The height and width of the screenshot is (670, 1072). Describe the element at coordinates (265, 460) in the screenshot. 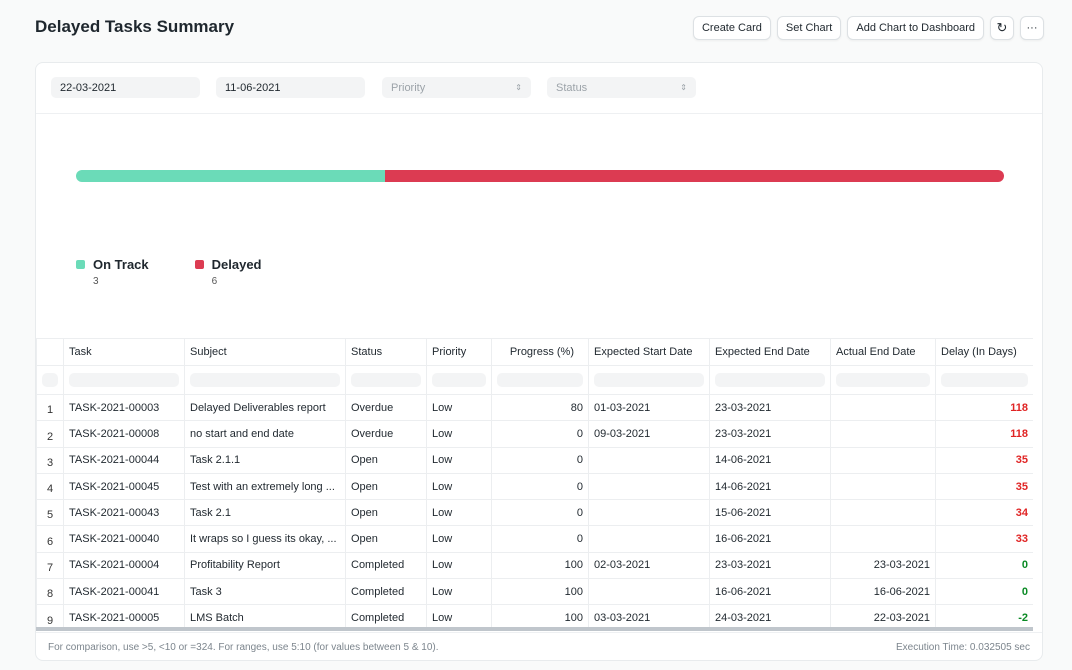

I see `table-cell: Task 2.1.1` at that location.